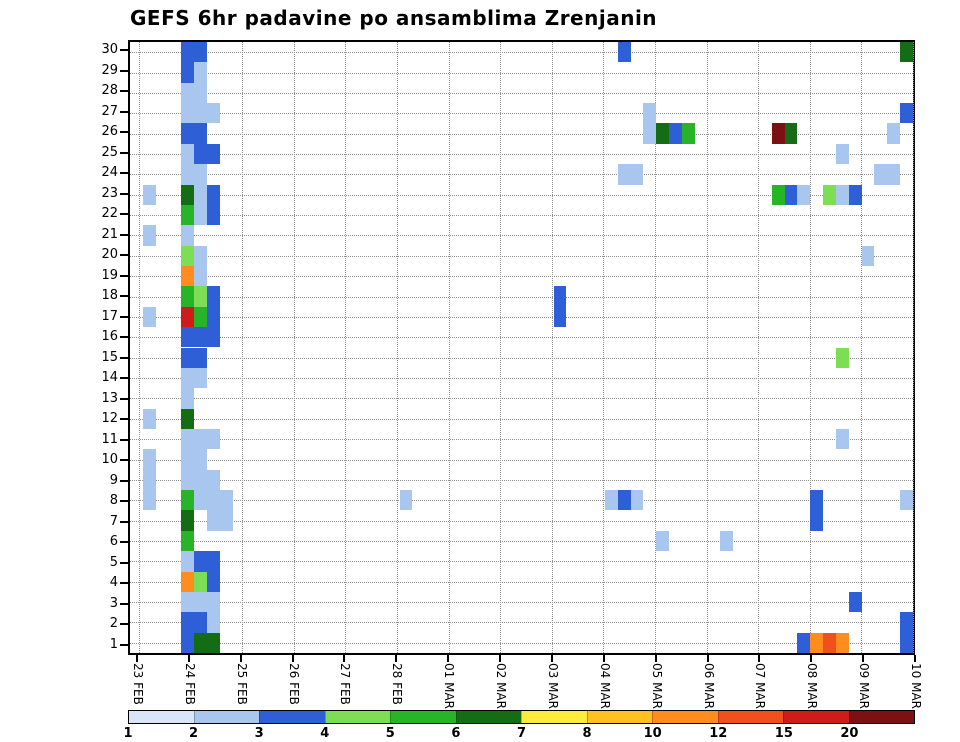  What do you see at coordinates (113, 542) in the screenshot?
I see `y-axis-label: 6` at bounding box center [113, 542].